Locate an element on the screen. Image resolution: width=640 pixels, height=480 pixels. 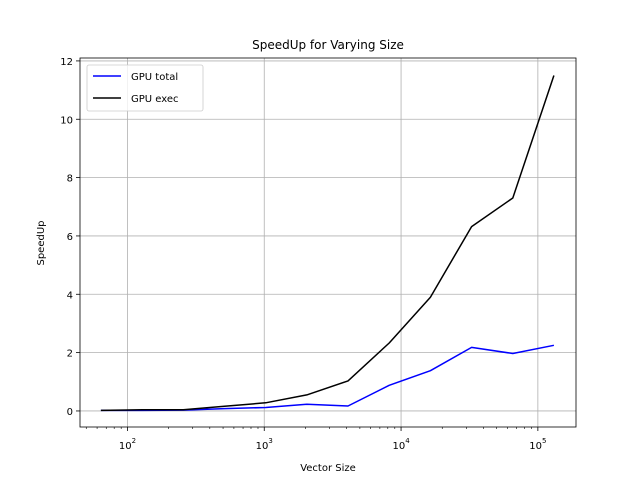
y-tick-label: 10 is located at coordinates (66, 120).